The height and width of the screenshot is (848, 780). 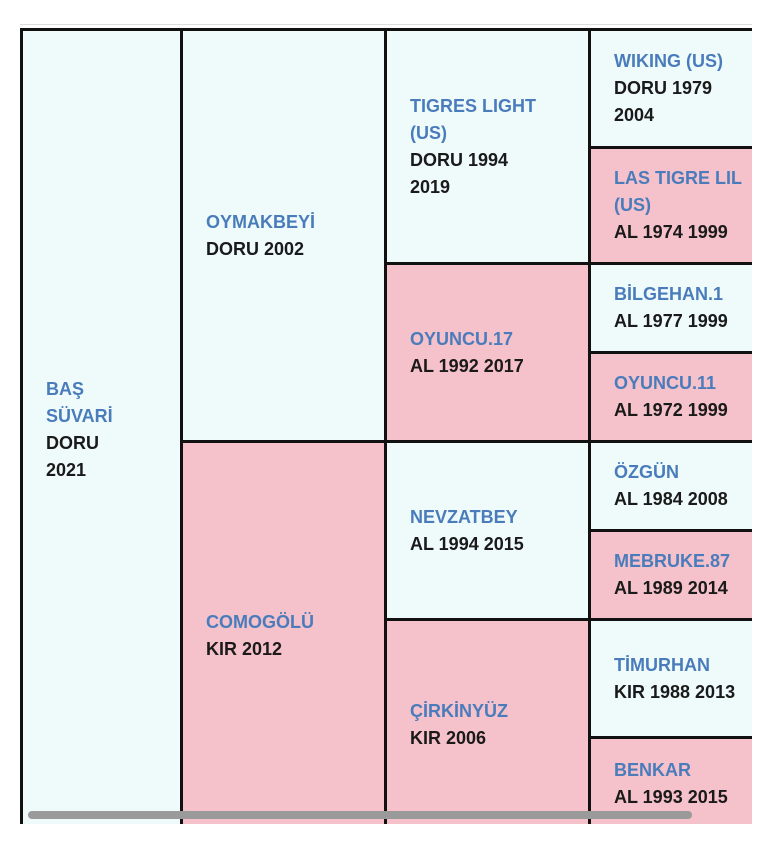 I want to click on divider, so click(x=386, y=24).